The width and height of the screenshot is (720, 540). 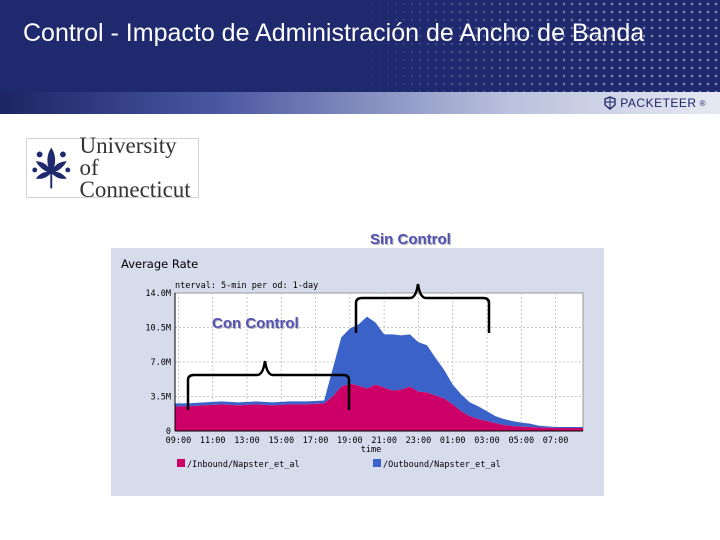 I want to click on oak-leaf-icon, so click(x=51, y=168).